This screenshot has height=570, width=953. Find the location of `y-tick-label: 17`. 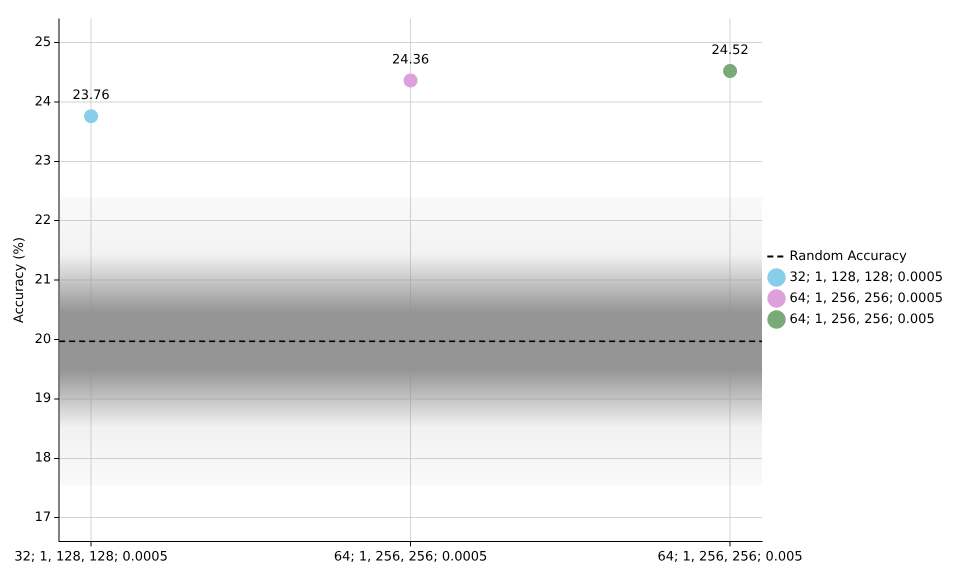

y-tick-label: 17 is located at coordinates (43, 518).